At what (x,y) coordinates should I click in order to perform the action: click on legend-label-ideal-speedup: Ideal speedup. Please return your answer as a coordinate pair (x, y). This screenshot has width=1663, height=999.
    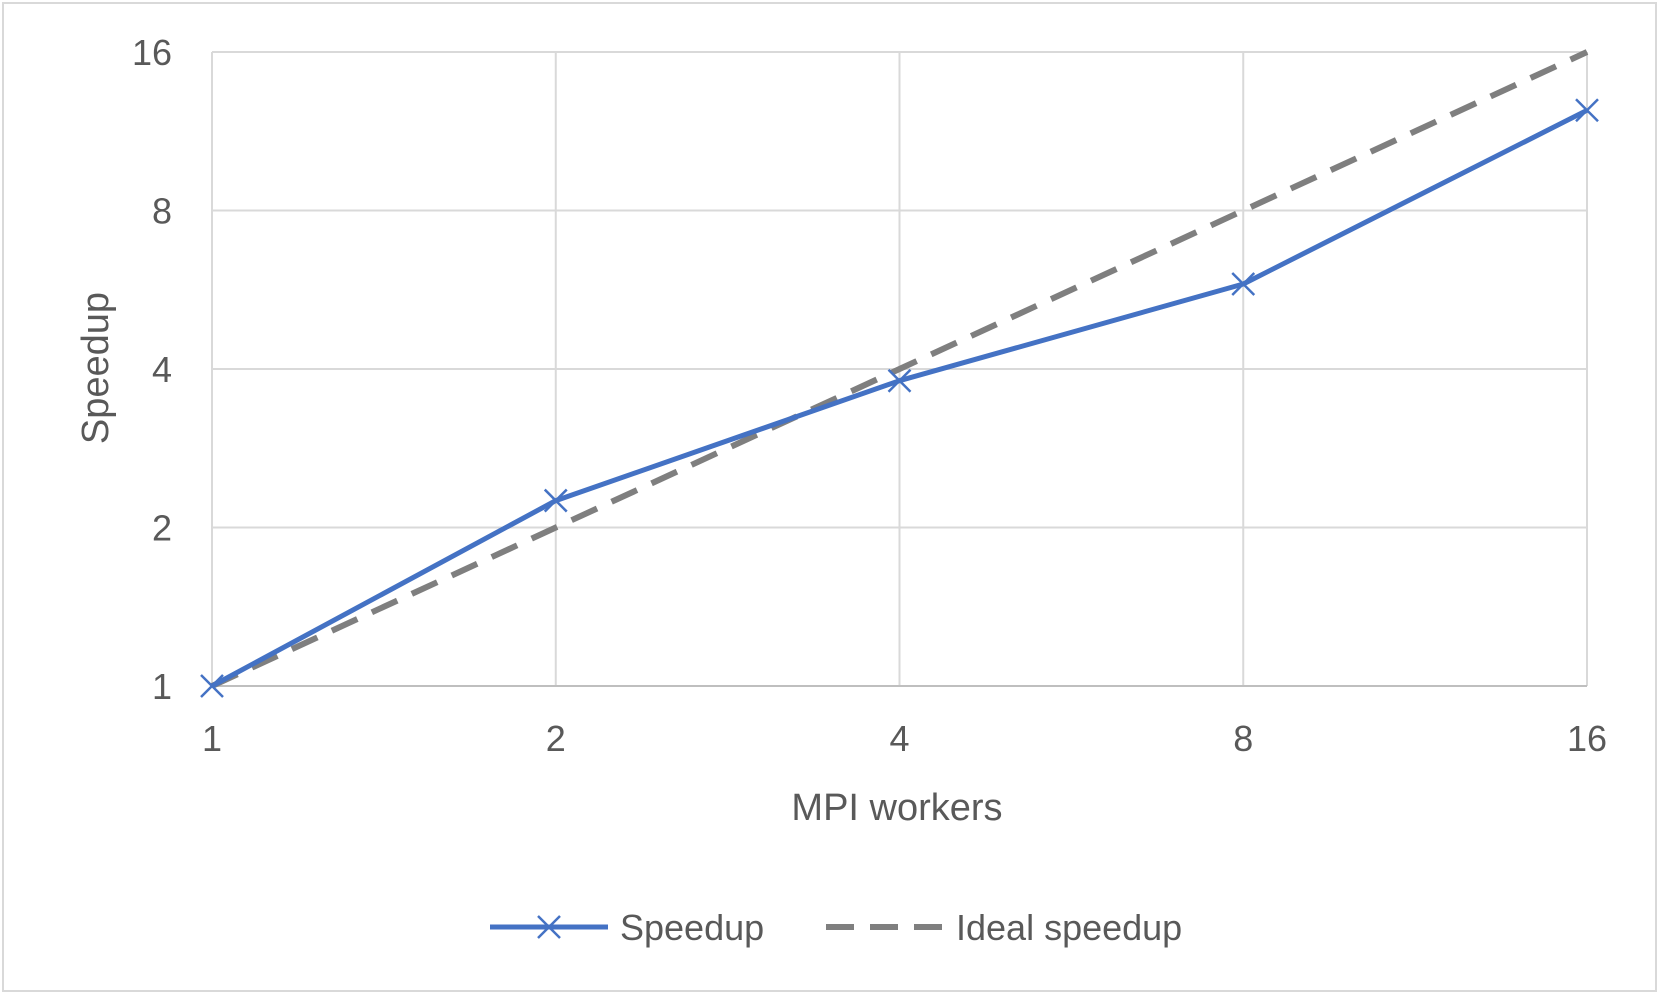
    Looking at the image, I should click on (1069, 927).